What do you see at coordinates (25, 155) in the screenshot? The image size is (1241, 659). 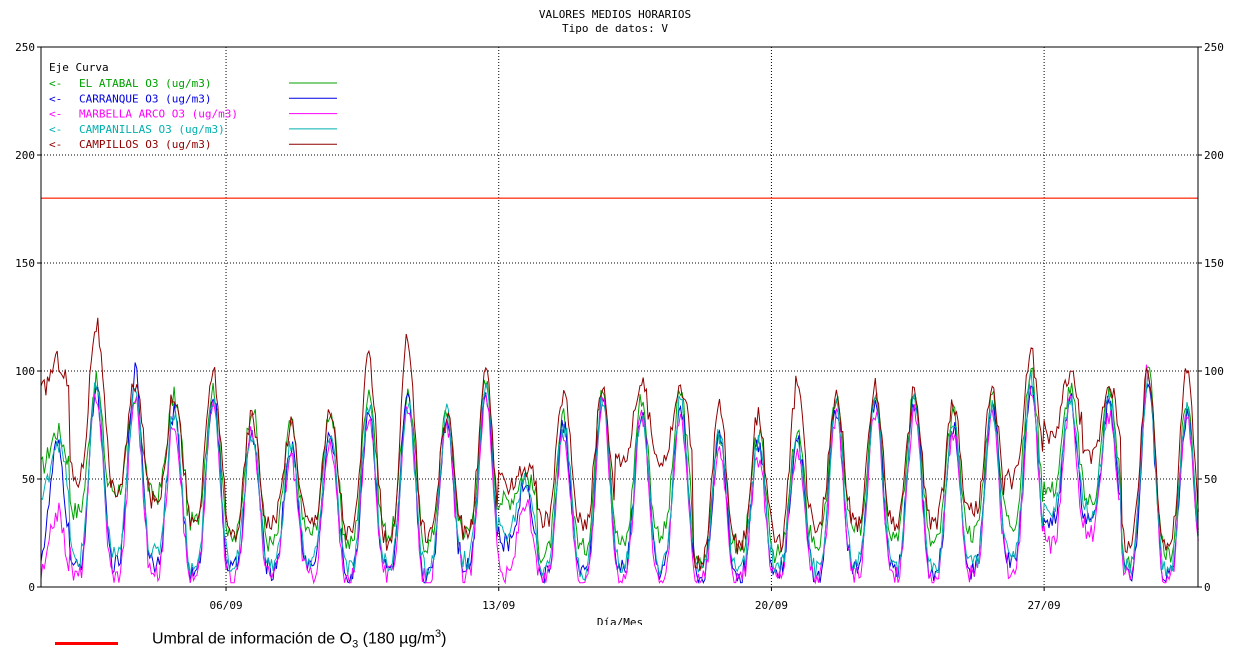 I see `y-tick-label-left: 200` at bounding box center [25, 155].